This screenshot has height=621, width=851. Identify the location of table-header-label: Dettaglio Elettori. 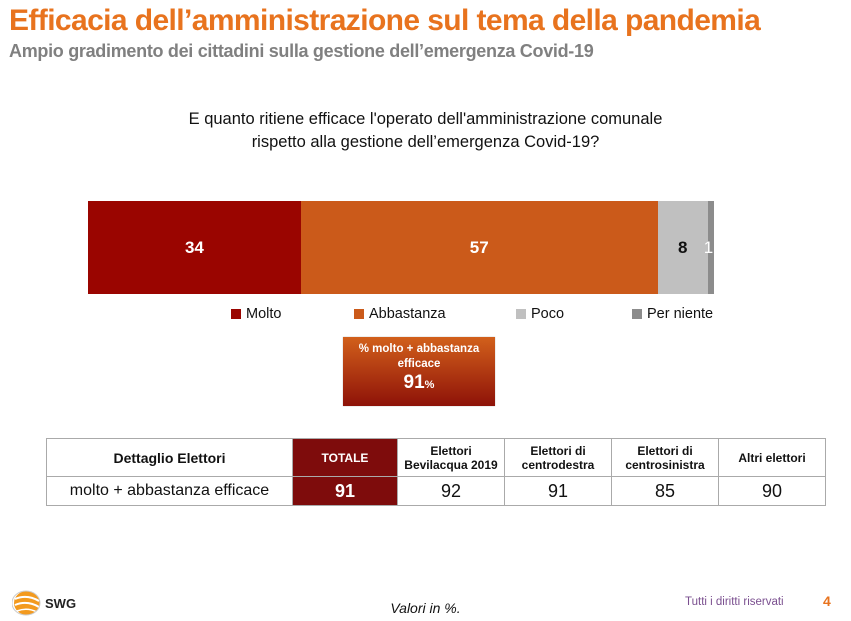
(169, 457).